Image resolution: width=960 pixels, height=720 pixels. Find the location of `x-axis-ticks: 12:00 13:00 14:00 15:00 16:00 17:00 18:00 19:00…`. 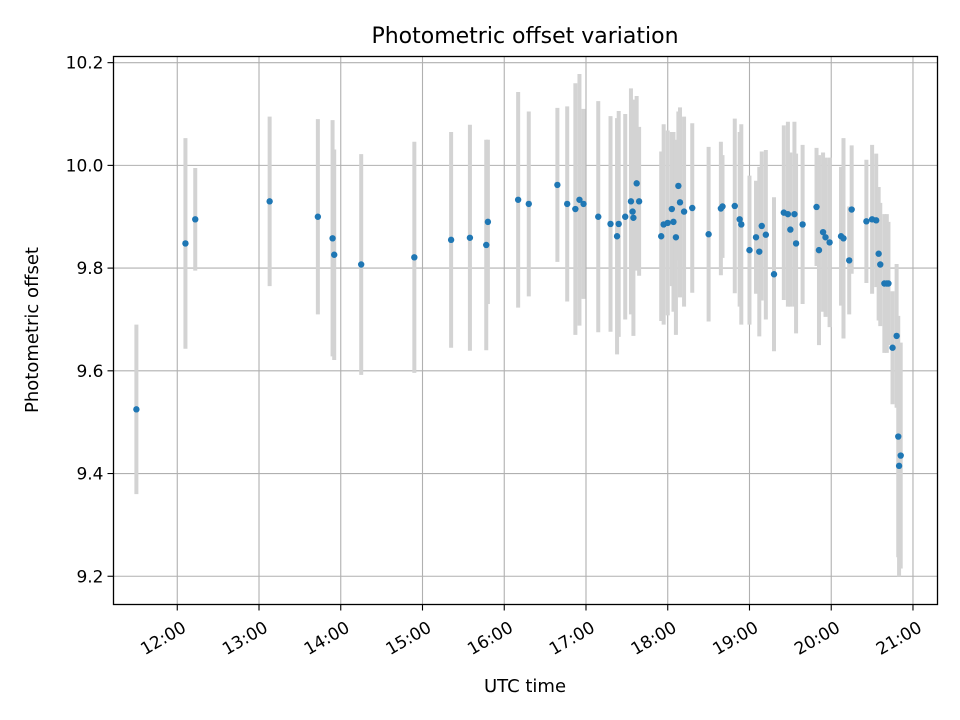

x-axis-ticks: 12:00 13:00 14:00 15:00 16:00 17:00 18:00 19:00… is located at coordinates (531, 632).